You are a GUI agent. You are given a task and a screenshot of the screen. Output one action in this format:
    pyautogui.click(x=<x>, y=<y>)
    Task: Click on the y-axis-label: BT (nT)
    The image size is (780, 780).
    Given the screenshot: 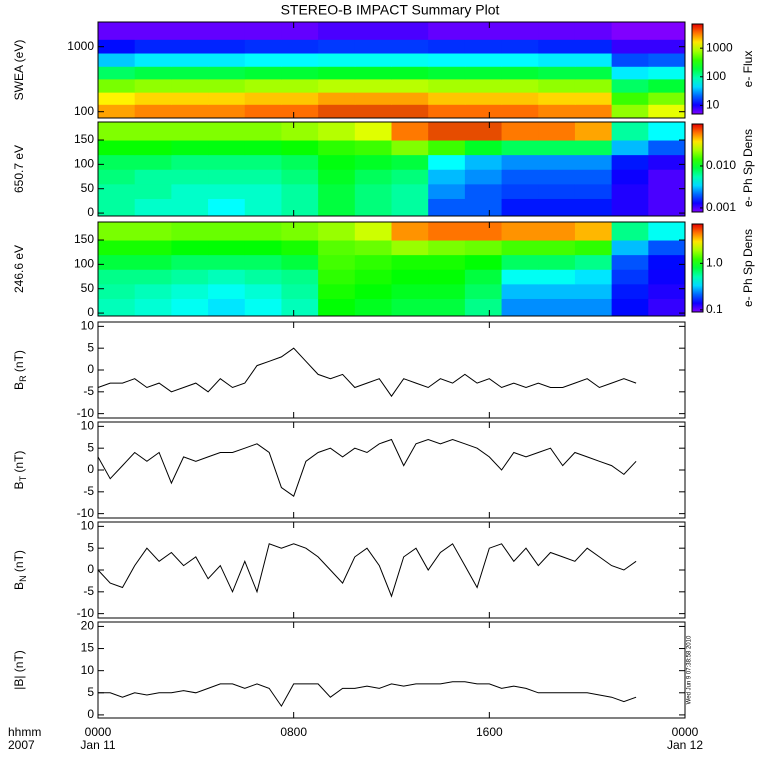 What is the action you would take?
    pyautogui.click(x=20, y=470)
    